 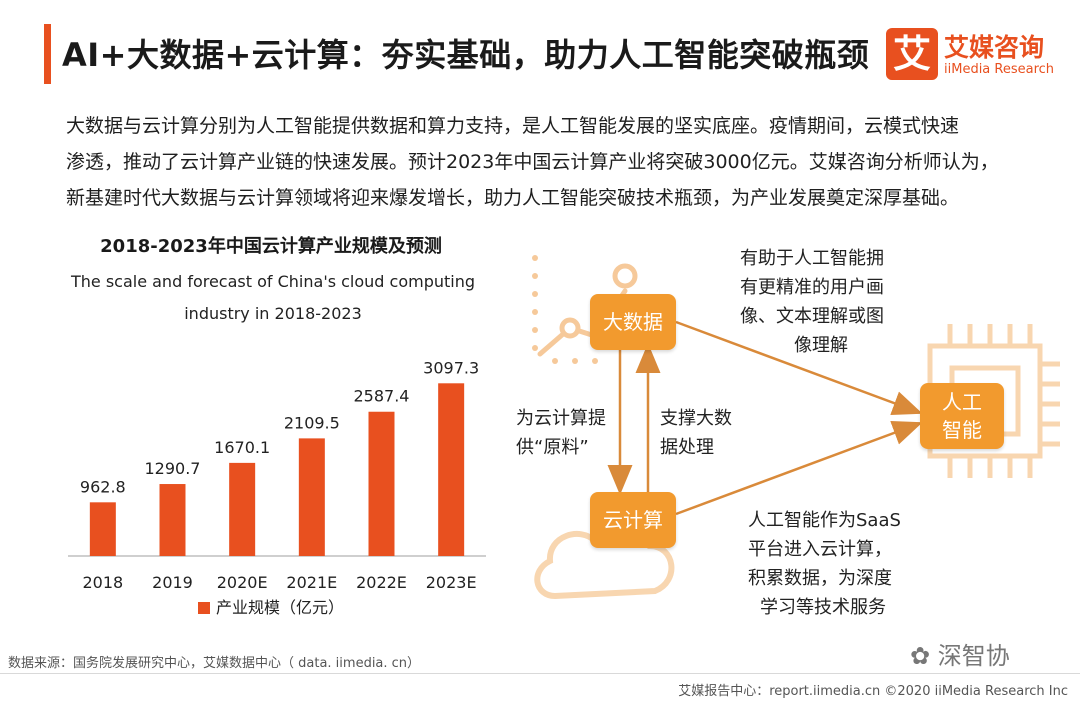 What do you see at coordinates (451, 469) in the screenshot?
I see `bar-2023E` at bounding box center [451, 469].